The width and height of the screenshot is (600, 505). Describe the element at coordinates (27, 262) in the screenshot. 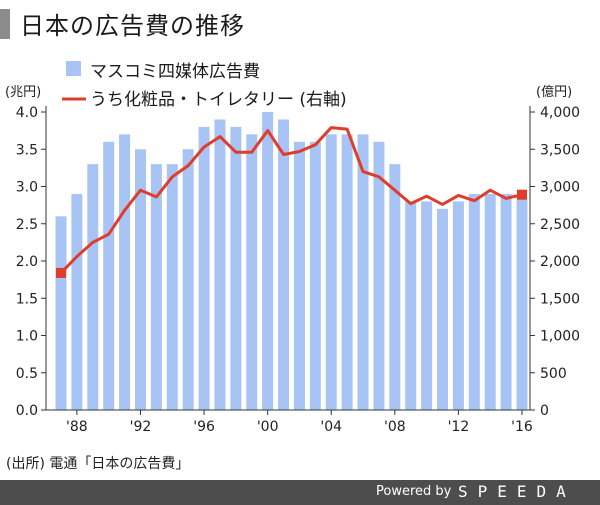

I see `y-left-tick-label: 2.0` at that location.